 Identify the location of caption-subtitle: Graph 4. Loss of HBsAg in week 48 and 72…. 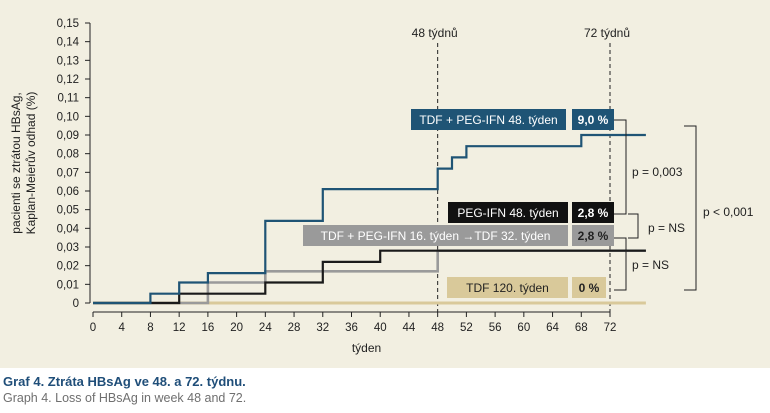
(125, 398).